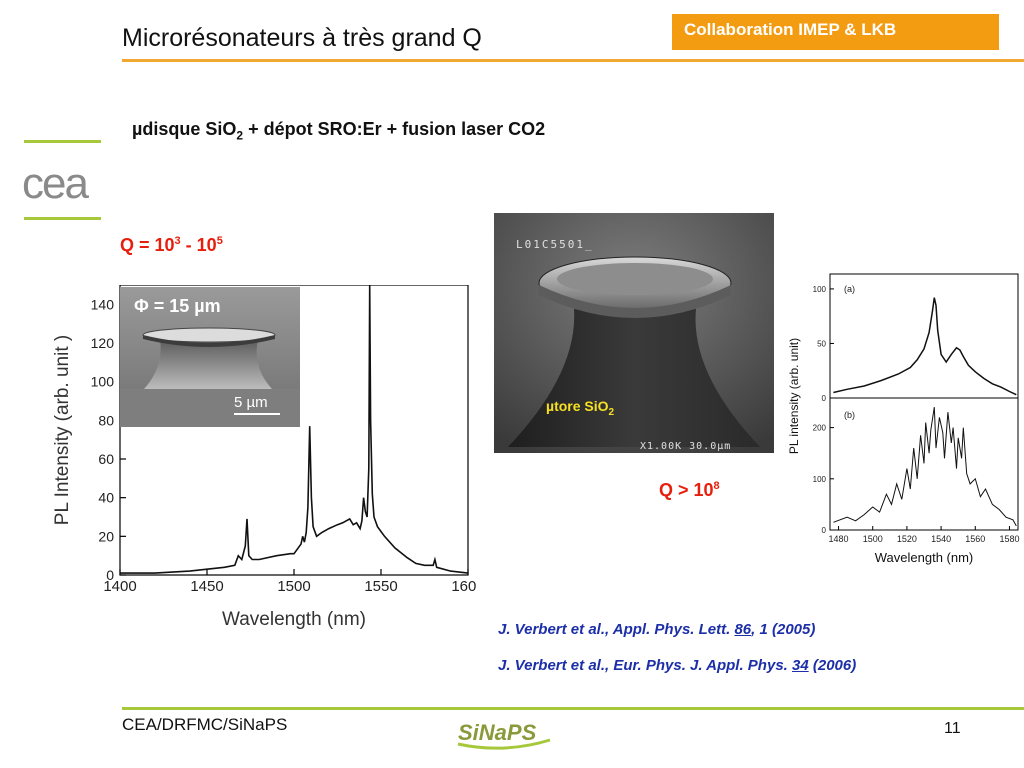 The height and width of the screenshot is (768, 1024). What do you see at coordinates (743, 629) in the screenshot?
I see `reference-1-volume: 86` at bounding box center [743, 629].